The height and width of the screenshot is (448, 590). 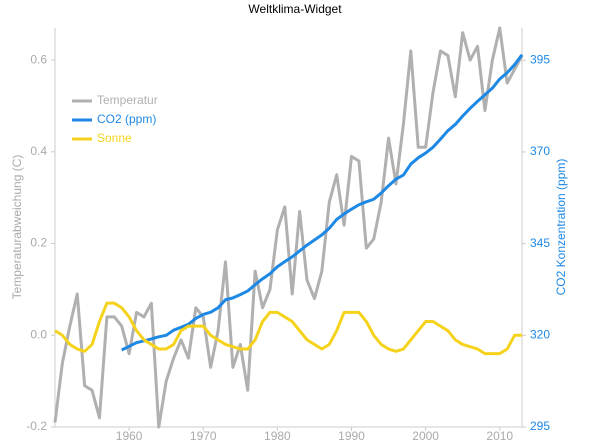 What do you see at coordinates (288, 328) in the screenshot?
I see `series-line` at bounding box center [288, 328].